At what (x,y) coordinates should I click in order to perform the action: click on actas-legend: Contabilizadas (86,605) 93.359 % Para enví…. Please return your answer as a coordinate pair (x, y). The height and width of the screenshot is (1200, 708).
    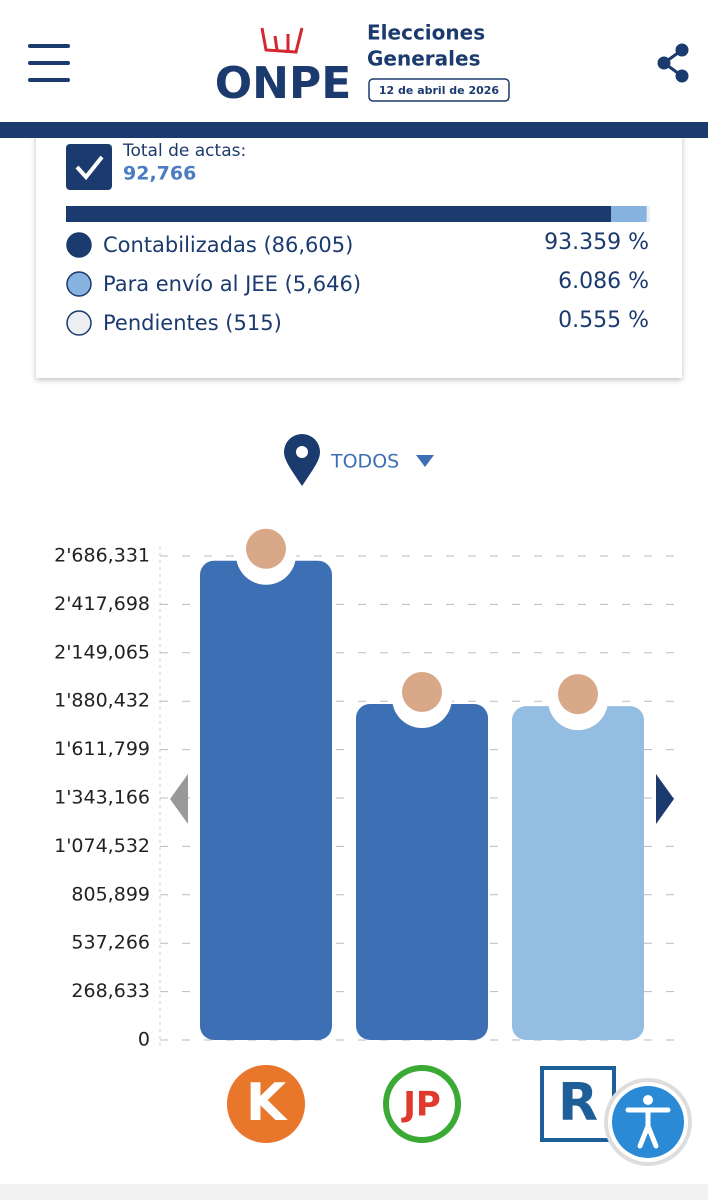
    Looking at the image, I should click on (357, 283).